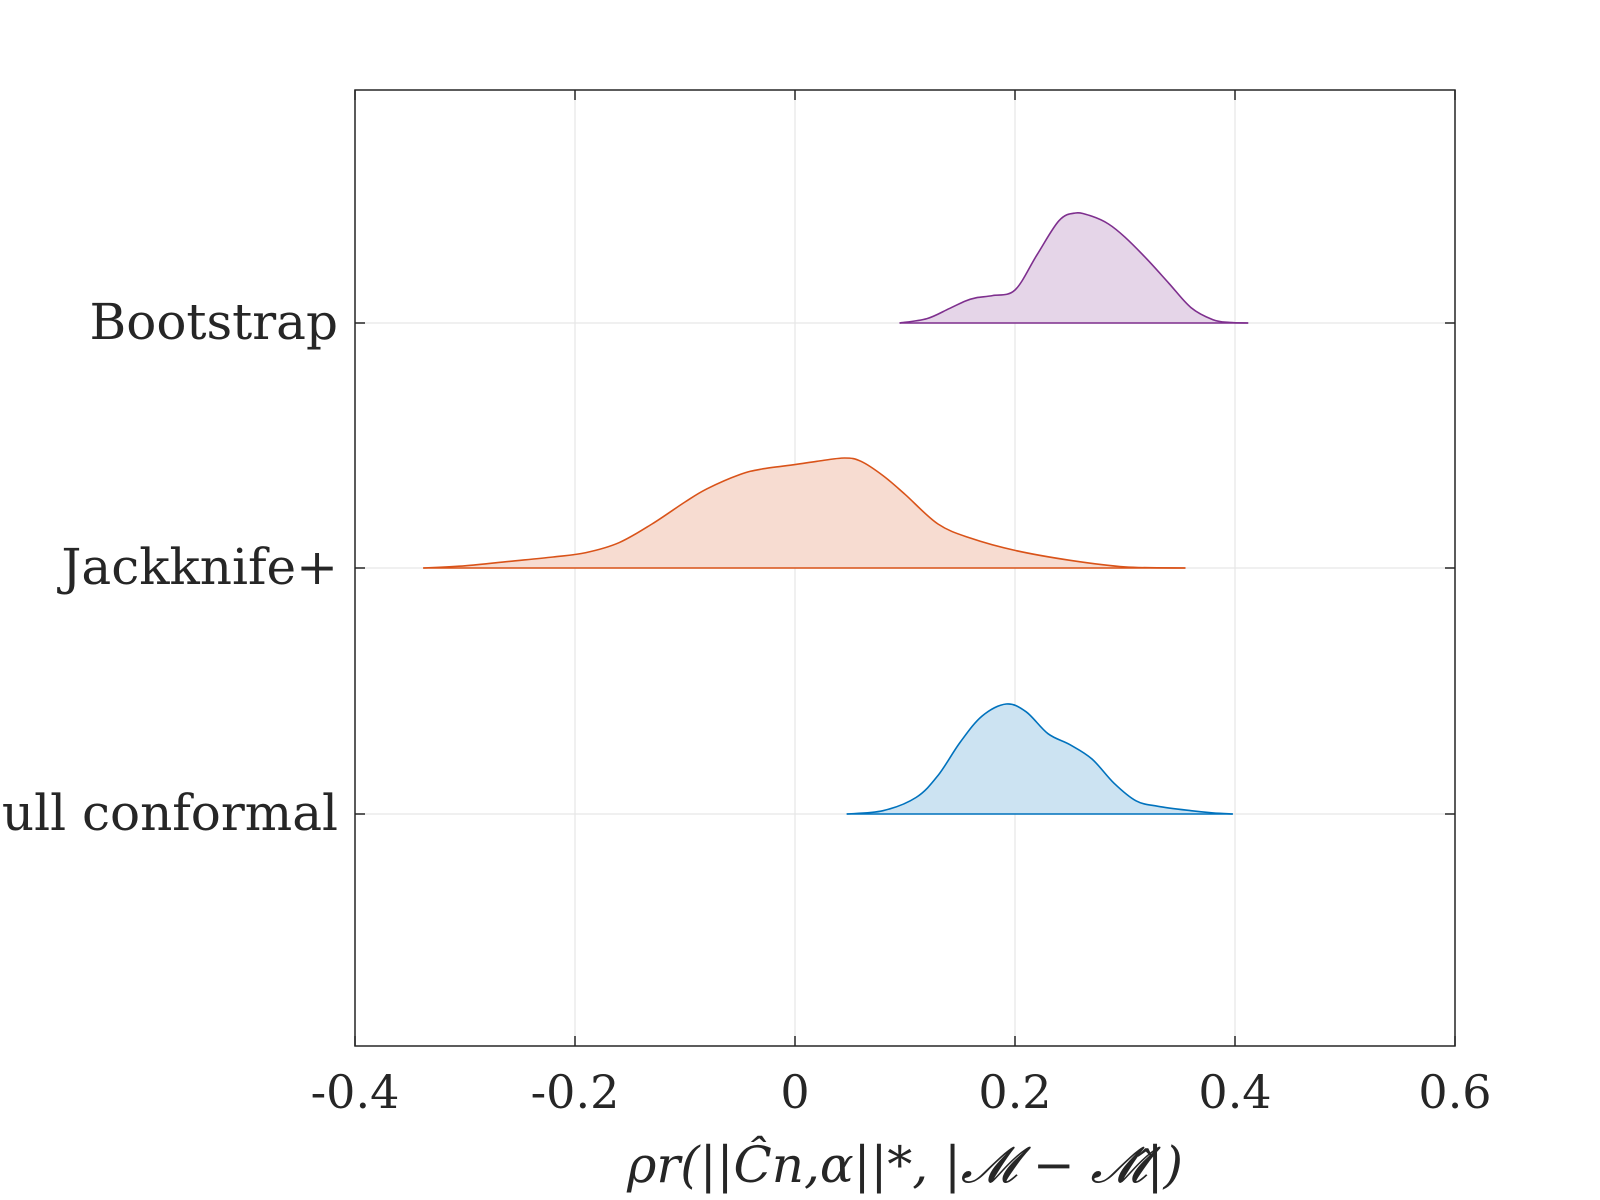 Image resolution: width=1600 pixels, height=1200 pixels. What do you see at coordinates (169, 813) in the screenshot?
I see `category-label: Full conformal` at bounding box center [169, 813].